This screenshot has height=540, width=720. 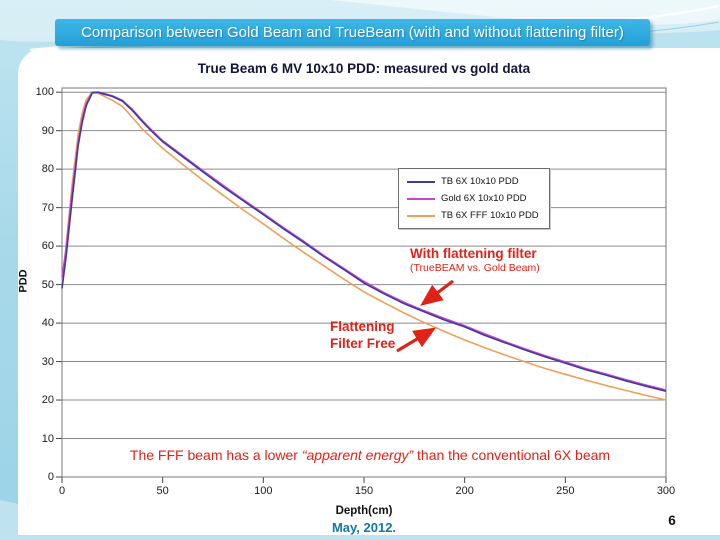 I want to click on y-tick-label-50: 50, so click(x=47, y=284).